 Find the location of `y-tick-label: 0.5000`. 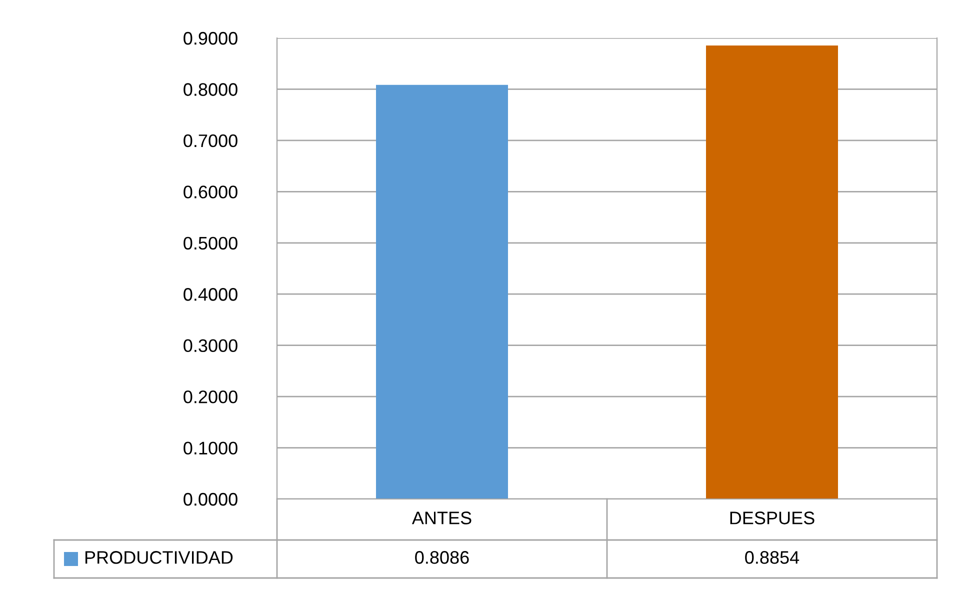

y-tick-label: 0.5000 is located at coordinates (211, 243).